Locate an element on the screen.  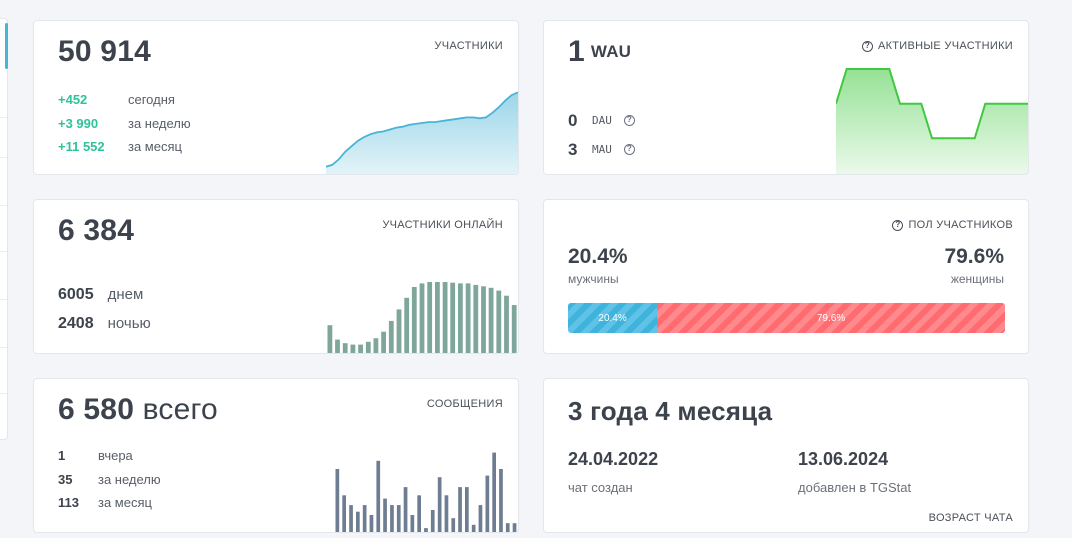
online-hourly-chart is located at coordinates (422, 318).